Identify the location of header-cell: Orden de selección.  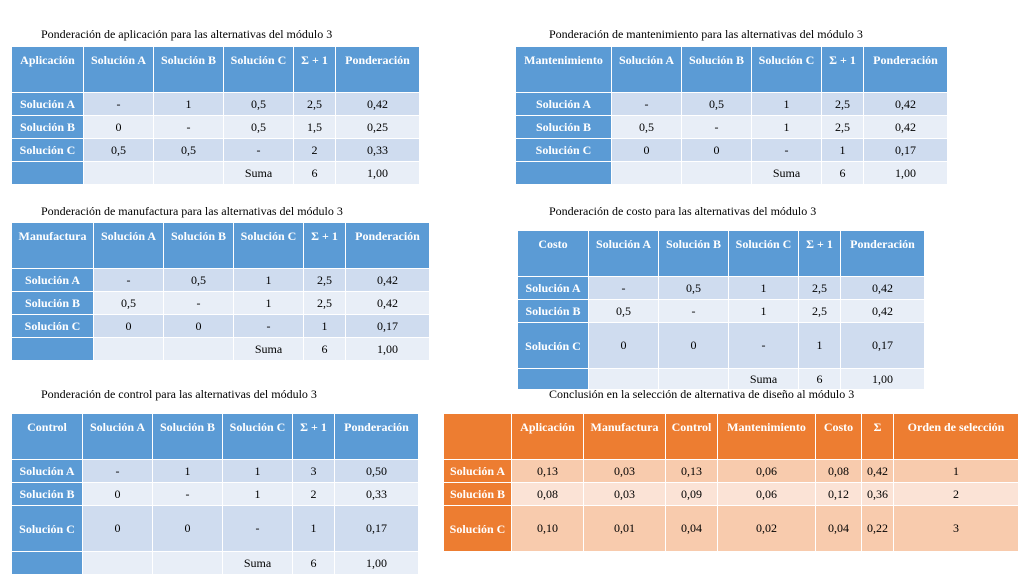
(956, 436).